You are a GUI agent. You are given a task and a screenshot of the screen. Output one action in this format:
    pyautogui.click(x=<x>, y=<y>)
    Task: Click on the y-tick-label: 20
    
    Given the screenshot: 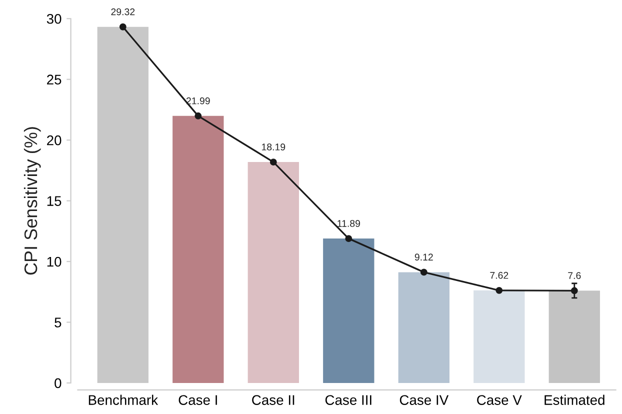 What is the action you would take?
    pyautogui.click(x=54, y=140)
    